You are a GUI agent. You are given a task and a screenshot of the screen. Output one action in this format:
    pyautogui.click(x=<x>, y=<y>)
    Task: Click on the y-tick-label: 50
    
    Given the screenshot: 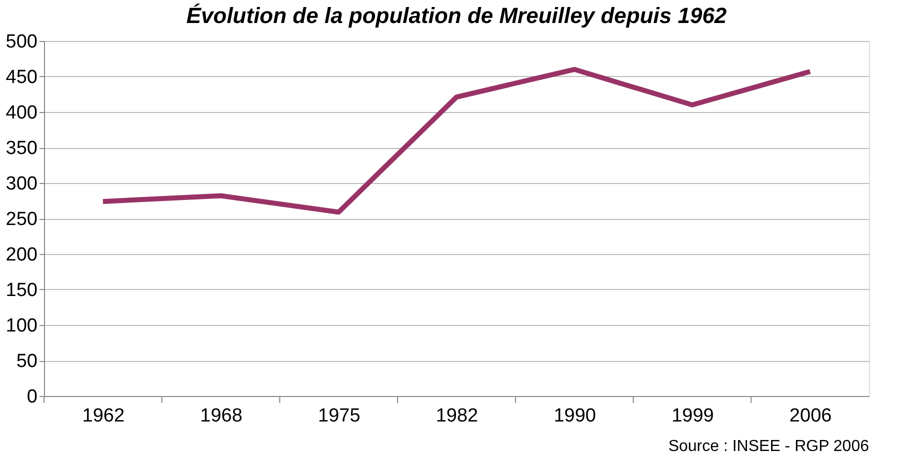 What is the action you would take?
    pyautogui.click(x=27, y=361)
    